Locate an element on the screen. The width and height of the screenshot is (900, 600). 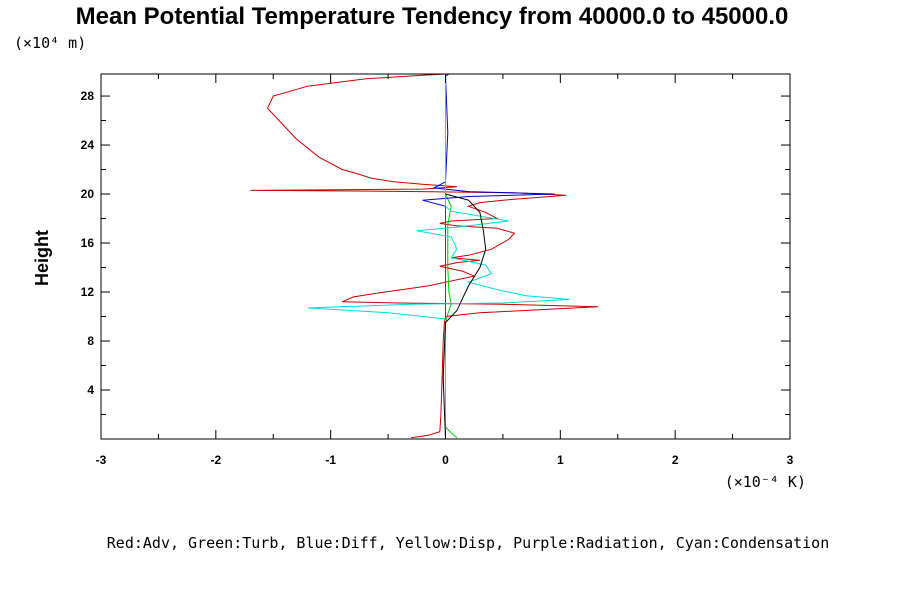
x-tick-label: -1 is located at coordinates (330, 460).